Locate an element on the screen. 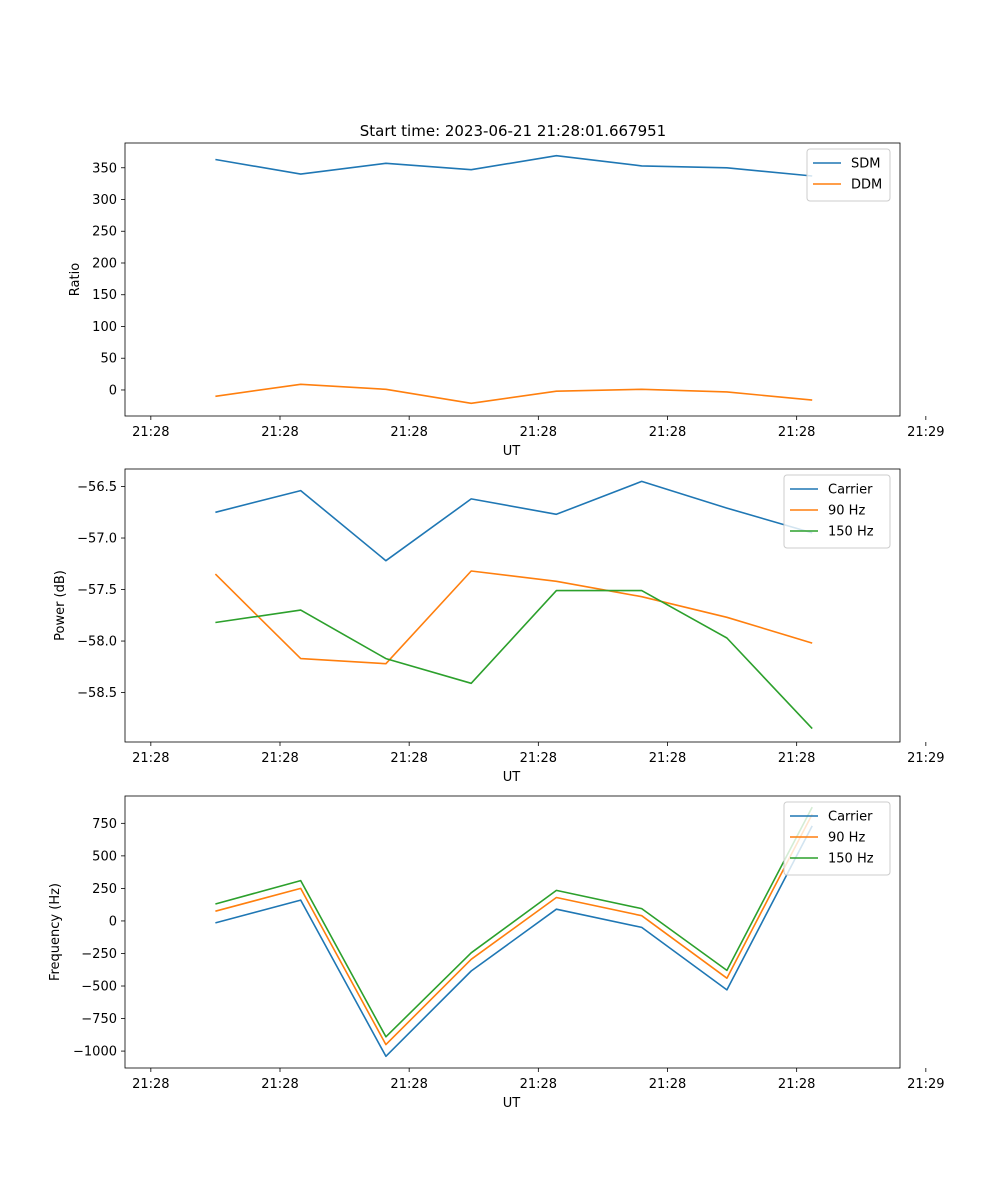 This screenshot has height=1200, width=1000. y-tick-label: 100 is located at coordinates (104, 327).